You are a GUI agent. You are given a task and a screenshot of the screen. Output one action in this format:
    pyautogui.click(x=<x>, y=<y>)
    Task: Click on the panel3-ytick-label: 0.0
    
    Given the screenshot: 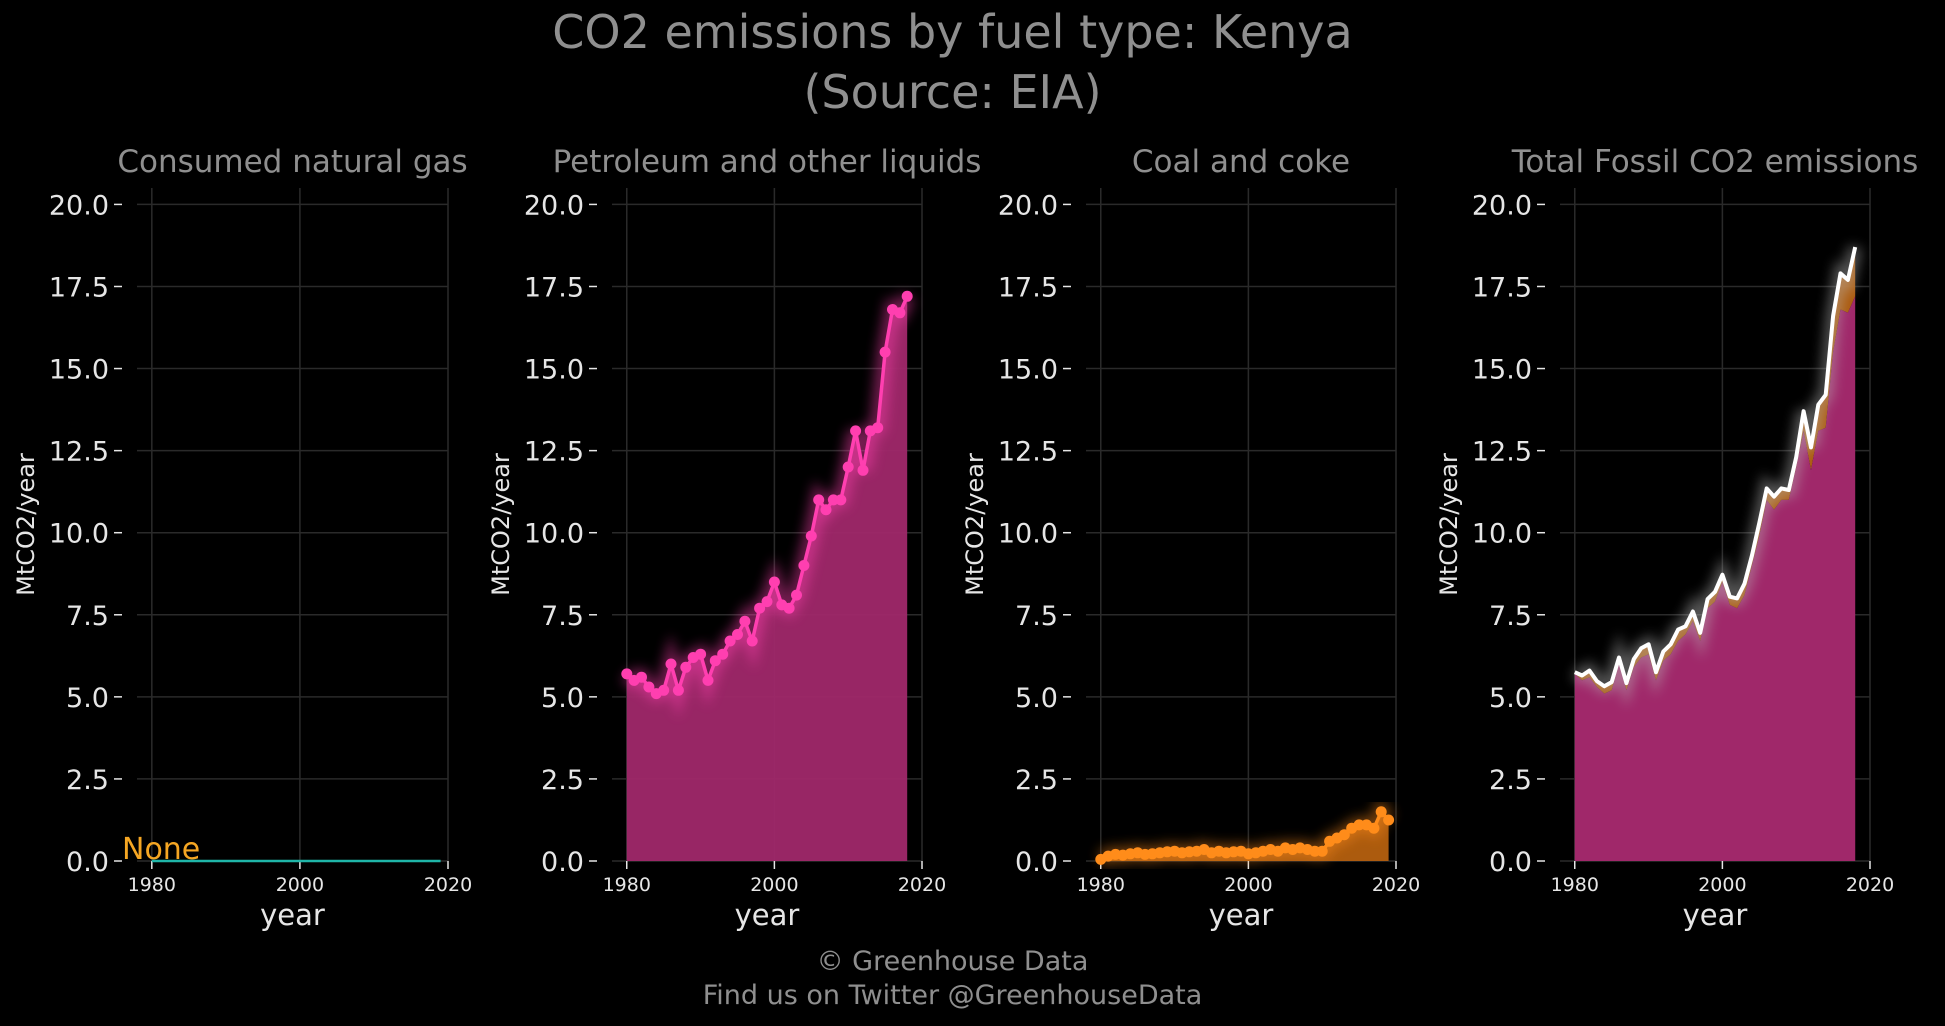 What is the action you would take?
    pyautogui.click(x=1036, y=862)
    